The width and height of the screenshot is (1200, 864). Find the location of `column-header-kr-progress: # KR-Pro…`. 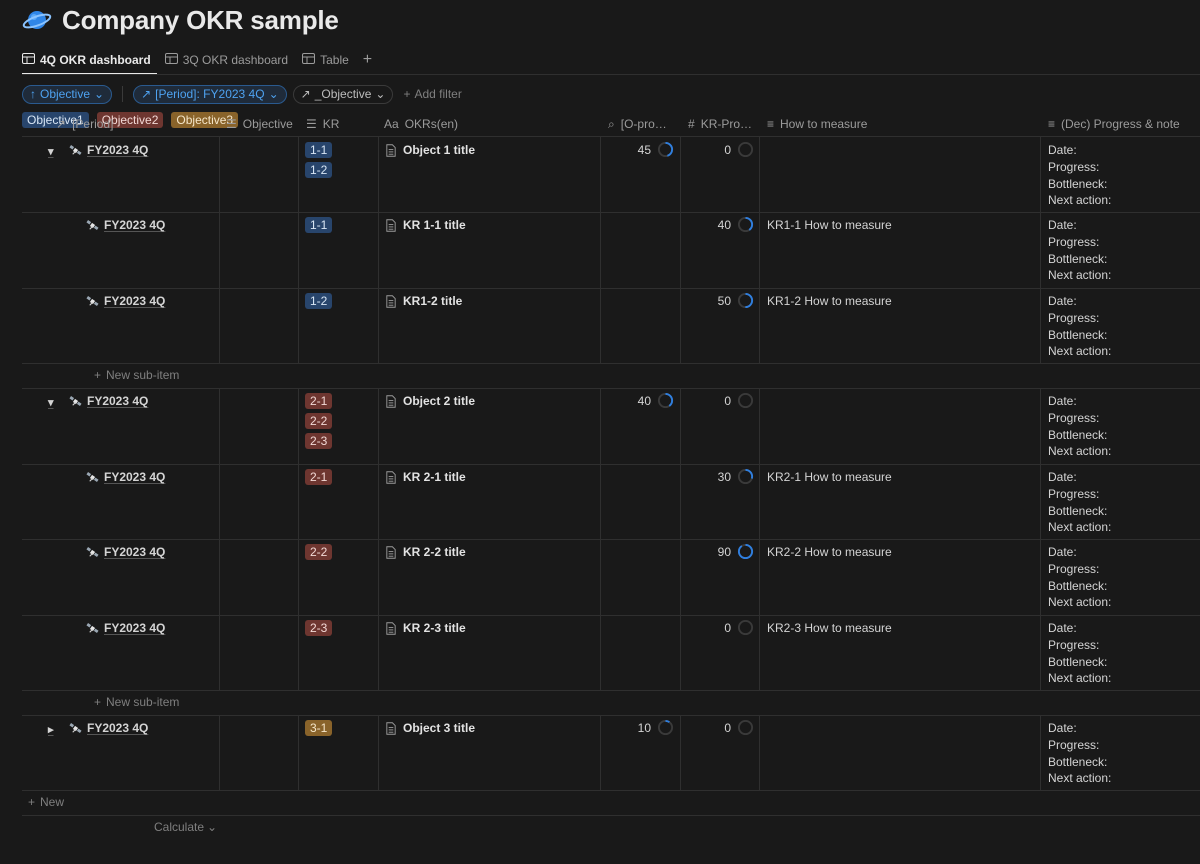

column-header-kr-progress: # KR-Pro… is located at coordinates (724, 124).